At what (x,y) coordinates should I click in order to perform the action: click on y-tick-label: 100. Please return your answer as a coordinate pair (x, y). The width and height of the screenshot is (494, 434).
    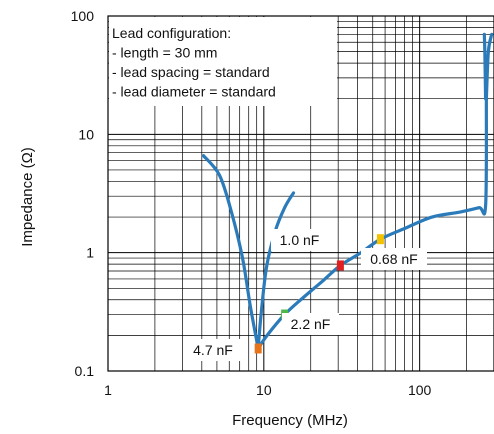
    Looking at the image, I should click on (83, 16).